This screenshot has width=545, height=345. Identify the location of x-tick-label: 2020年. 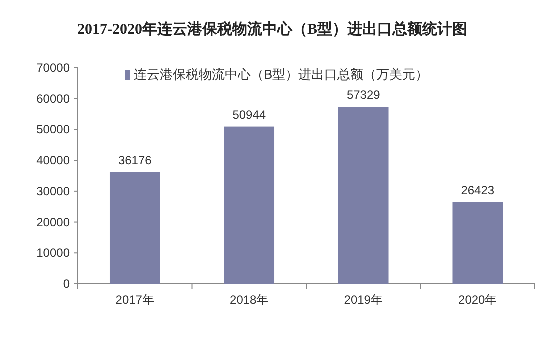
(478, 300).